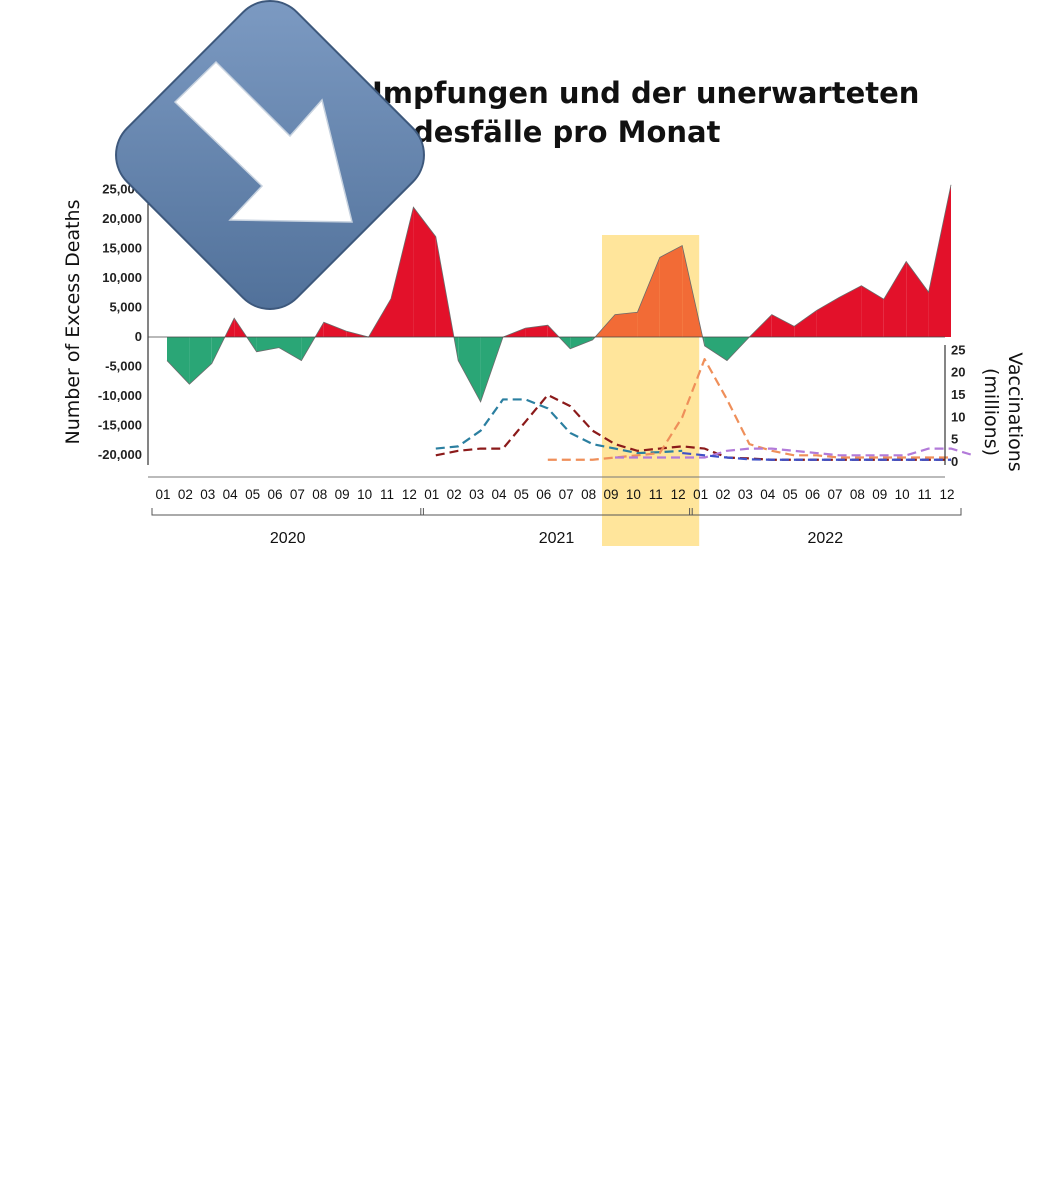 This screenshot has width=1055, height=1200. What do you see at coordinates (958, 349) in the screenshot?
I see `y2-tick-label: 25` at bounding box center [958, 349].